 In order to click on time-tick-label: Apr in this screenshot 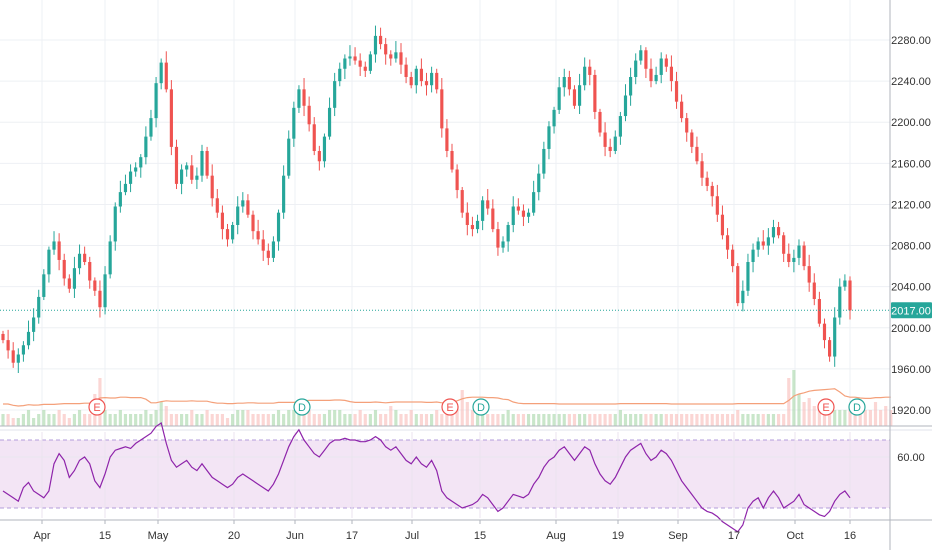, I will do `click(41, 536)`.